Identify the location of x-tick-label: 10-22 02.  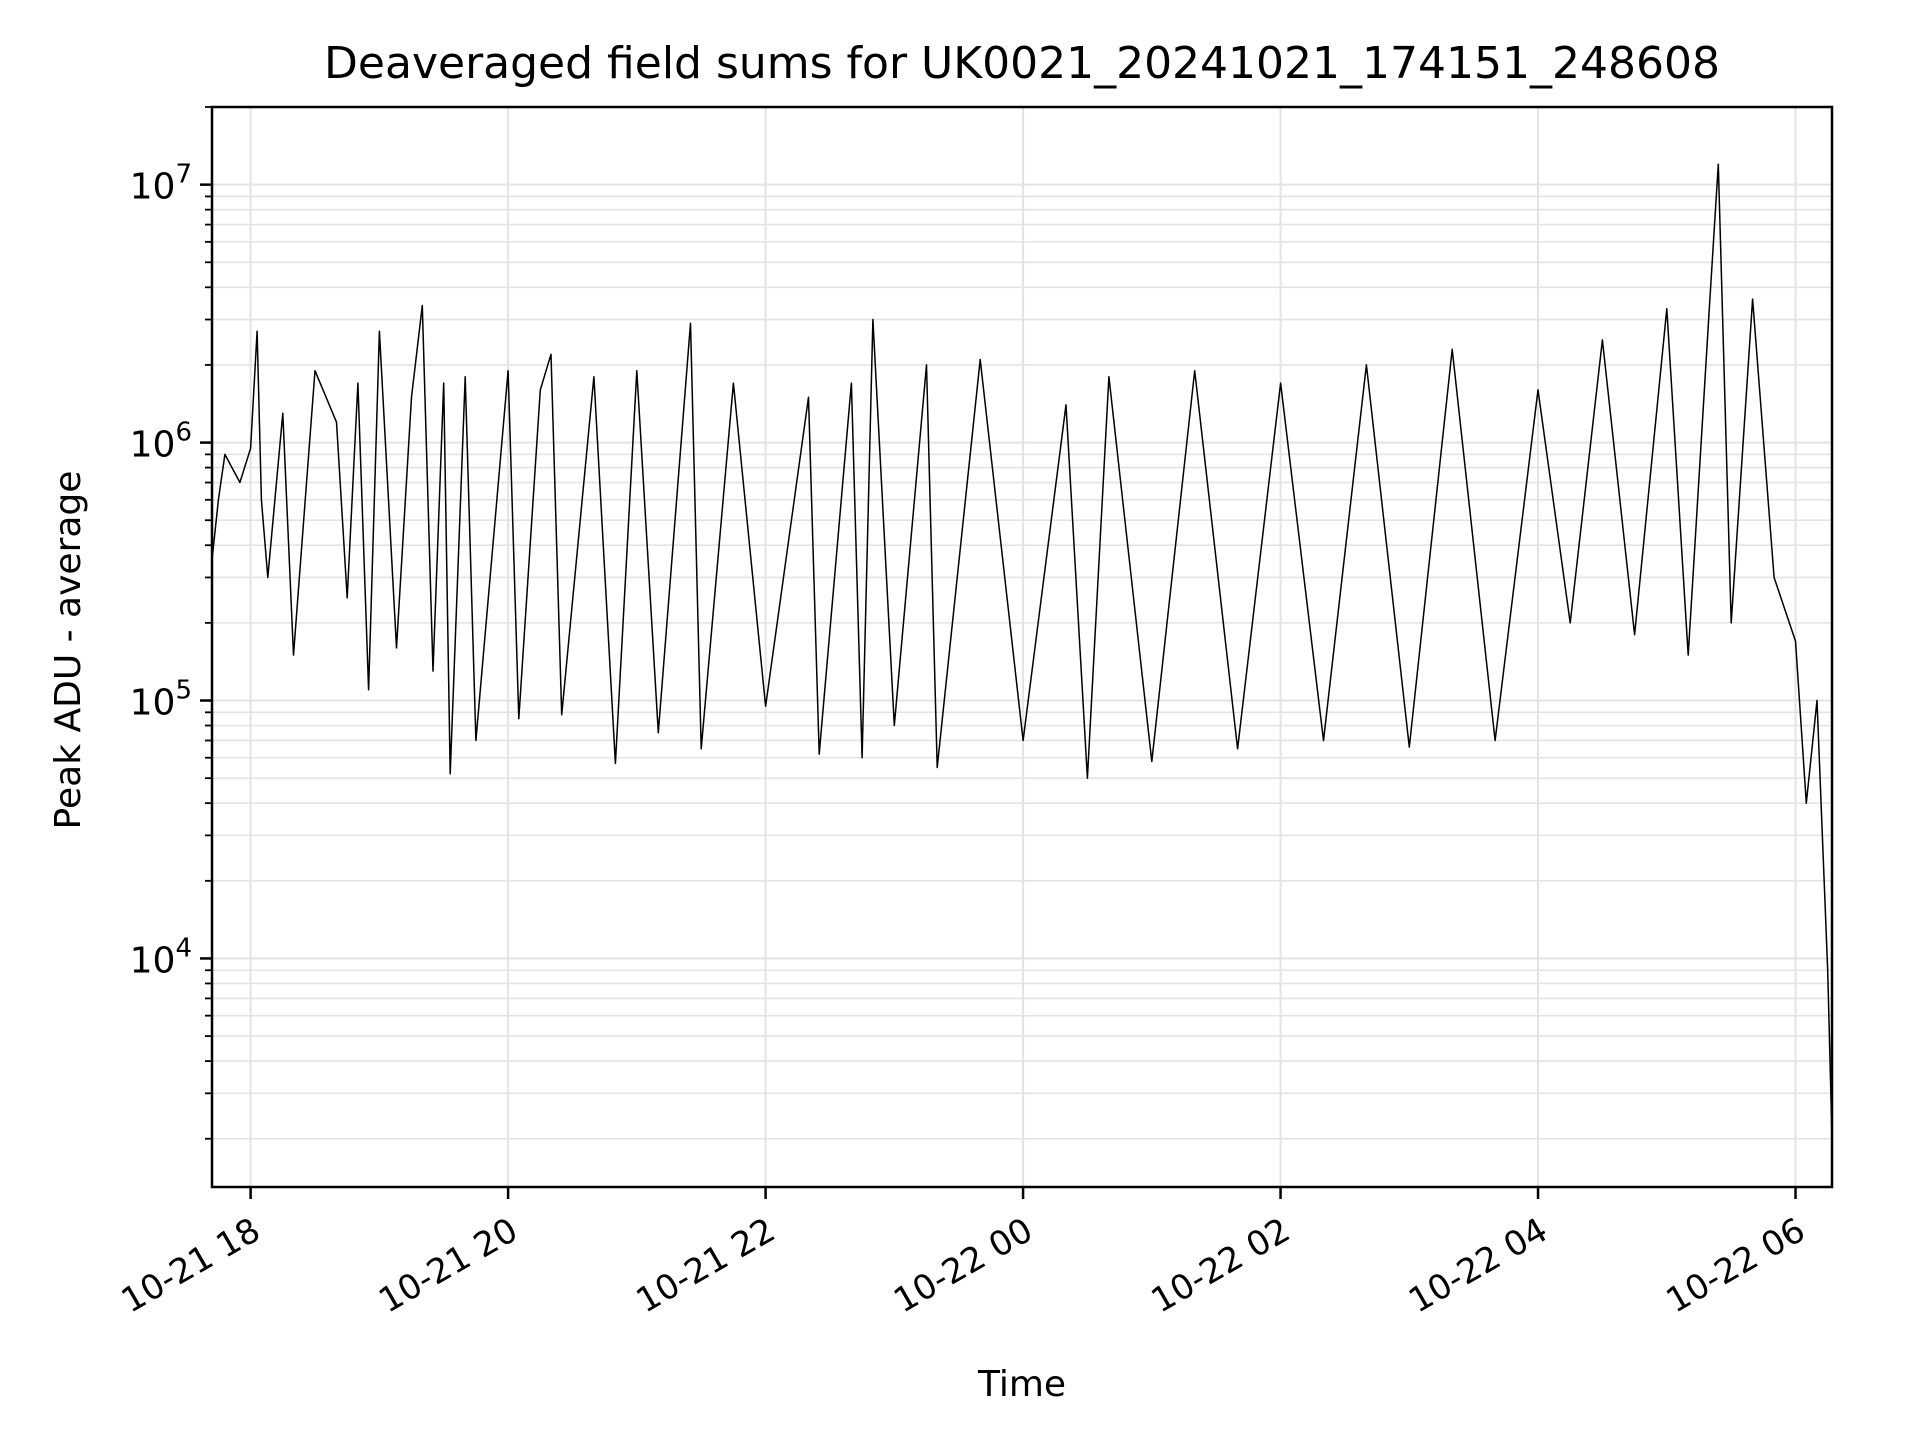
(1221, 1265).